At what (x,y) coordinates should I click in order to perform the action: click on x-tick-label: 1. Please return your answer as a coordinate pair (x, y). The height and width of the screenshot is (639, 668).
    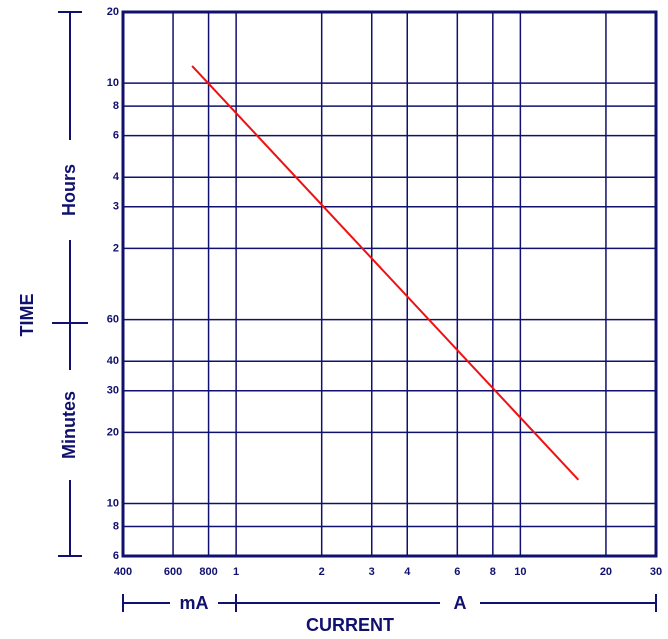
    Looking at the image, I should click on (236, 572).